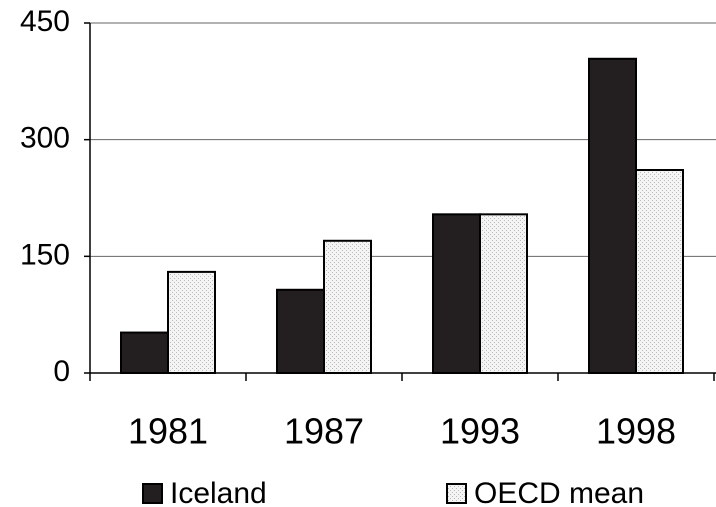  Describe the element at coordinates (218, 492) in the screenshot. I see `legend-label: Iceland` at that location.